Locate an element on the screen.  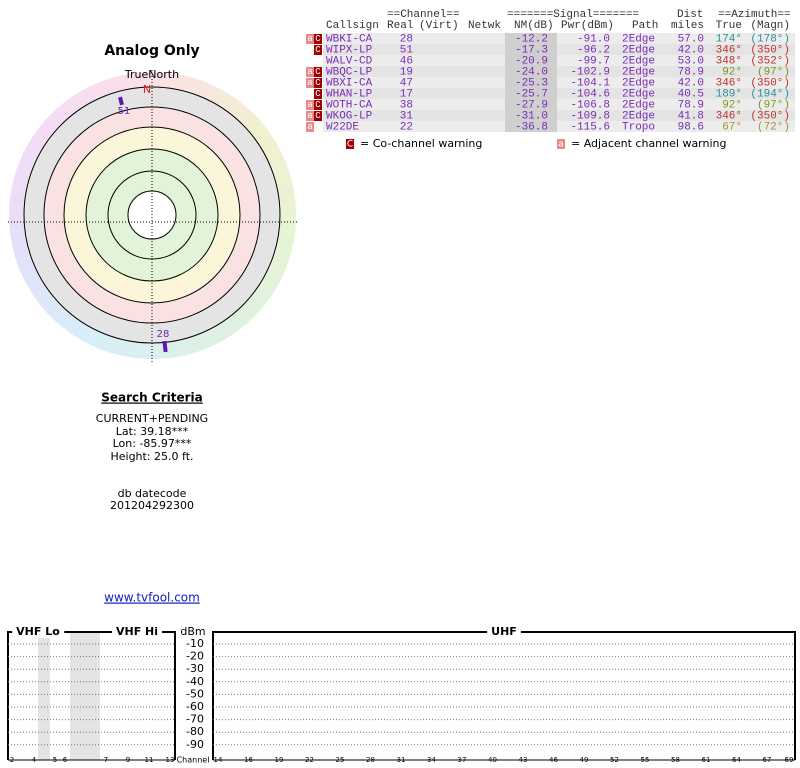
cell-true: 348° is located at coordinates (729, 61).